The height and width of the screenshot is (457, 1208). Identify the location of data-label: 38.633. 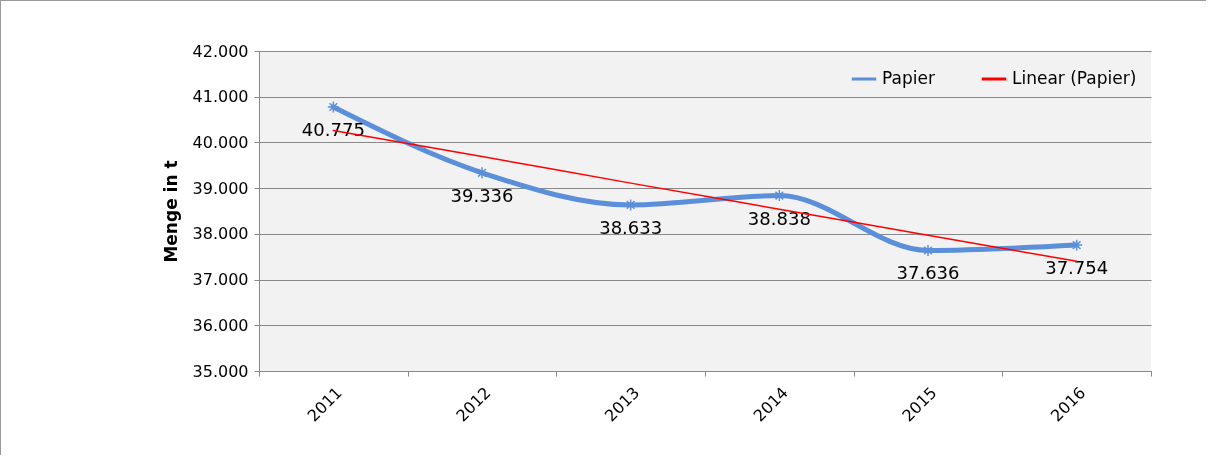
(631, 227).